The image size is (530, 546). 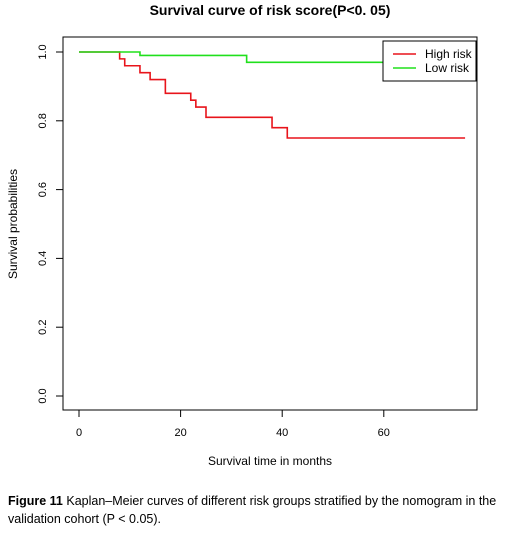 I want to click on legend-label-low-risk: Low risk, so click(x=447, y=68).